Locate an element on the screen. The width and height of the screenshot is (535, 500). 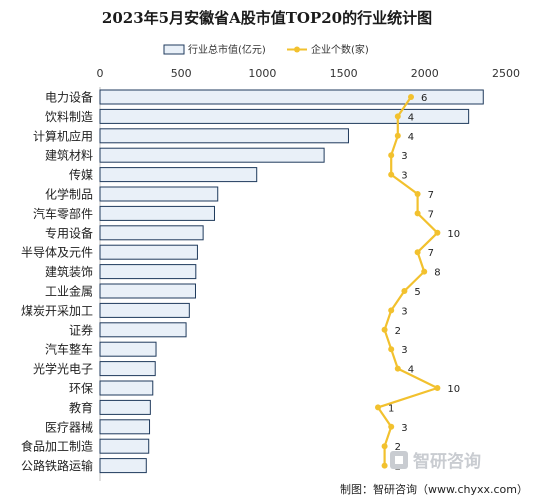
category-label: 环保 is located at coordinates (81, 389).